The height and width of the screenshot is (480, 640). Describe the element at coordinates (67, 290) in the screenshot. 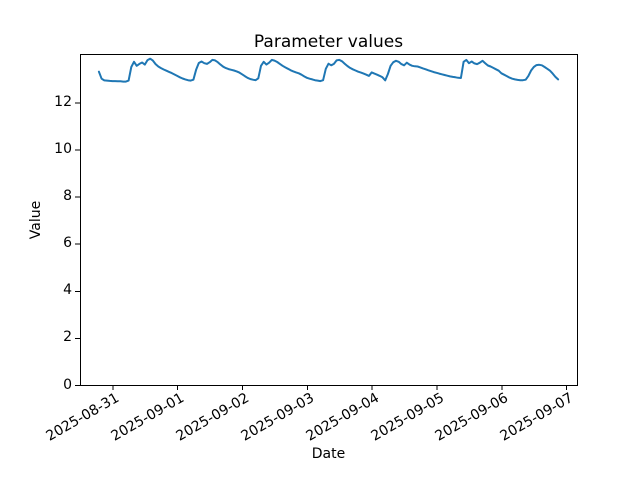

I see `y-tick-label: 4` at that location.